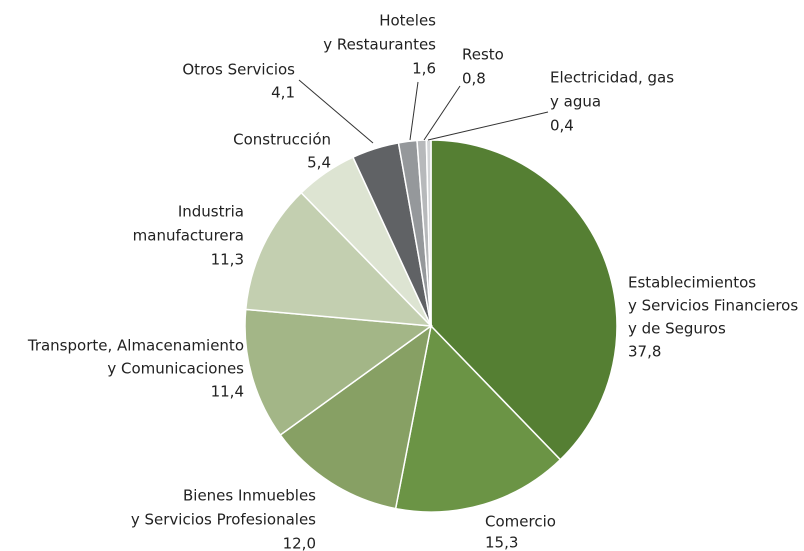 The height and width of the screenshot is (551, 804). Describe the element at coordinates (575, 102) in the screenshot. I see `slice-label: y agua` at that location.